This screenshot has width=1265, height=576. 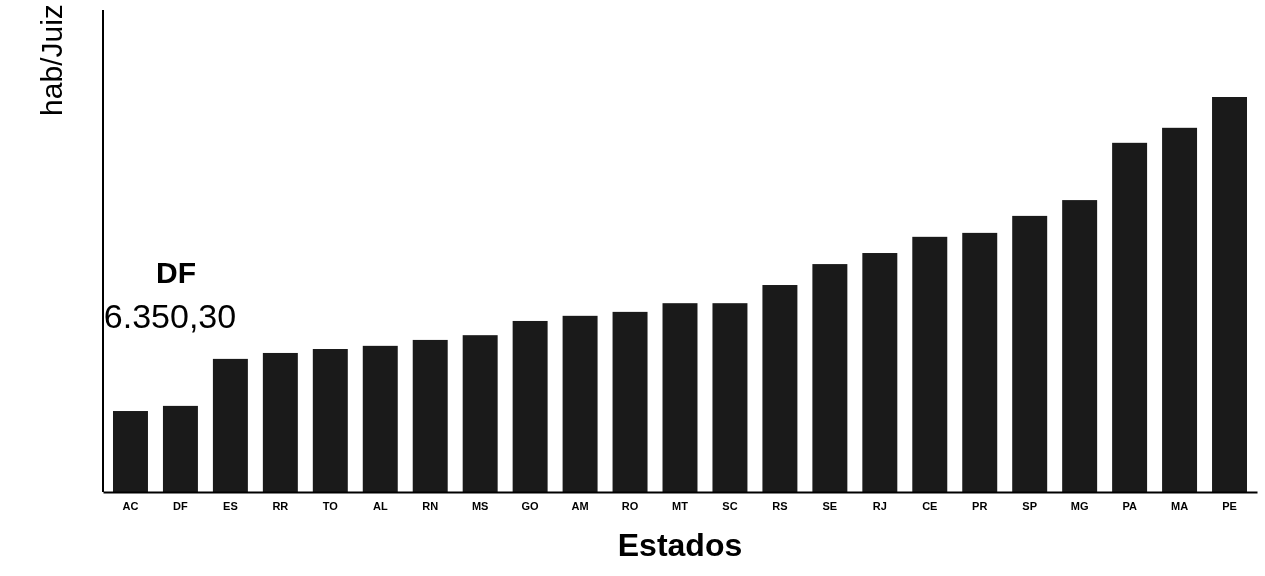 I want to click on x-tick-label: SP, so click(x=1030, y=505).